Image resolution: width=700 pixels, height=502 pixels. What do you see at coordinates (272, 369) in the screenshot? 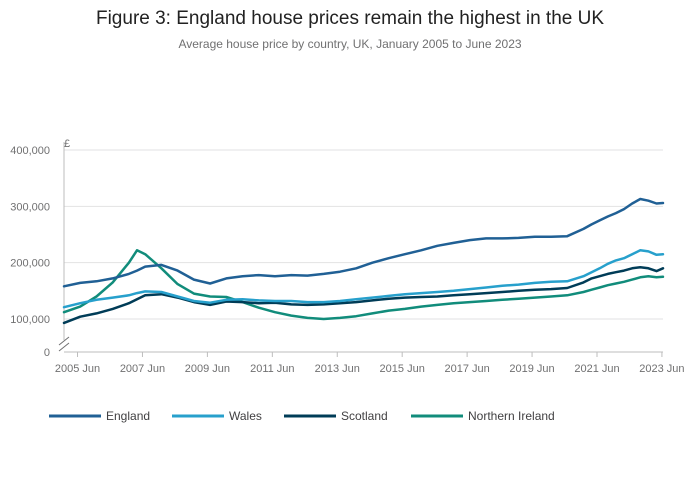
I see `x-tick-label-3: 2011 Jun` at bounding box center [272, 369].